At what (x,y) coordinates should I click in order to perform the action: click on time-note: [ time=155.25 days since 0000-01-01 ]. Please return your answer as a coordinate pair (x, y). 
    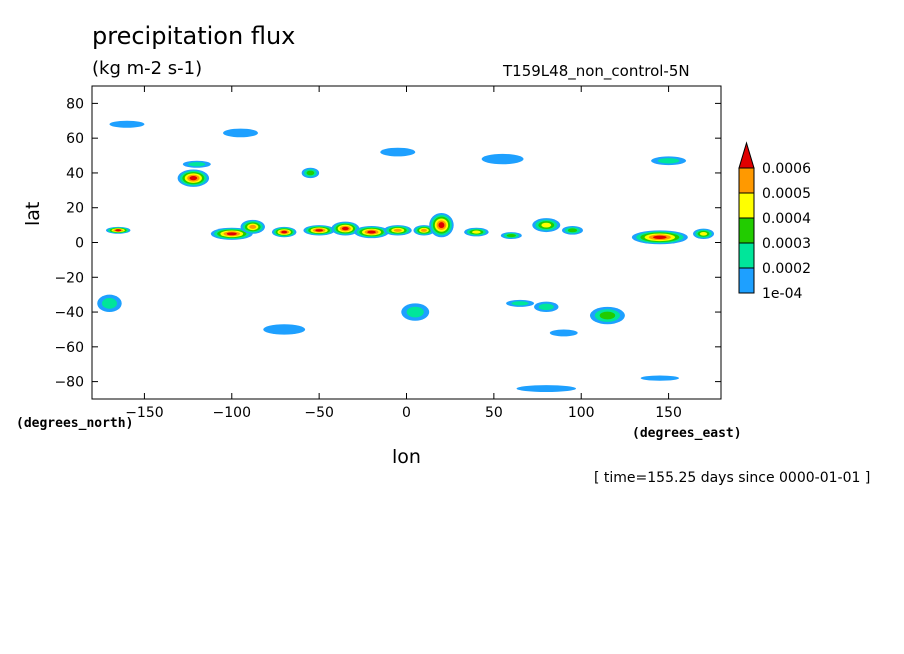
    Looking at the image, I should click on (732, 478).